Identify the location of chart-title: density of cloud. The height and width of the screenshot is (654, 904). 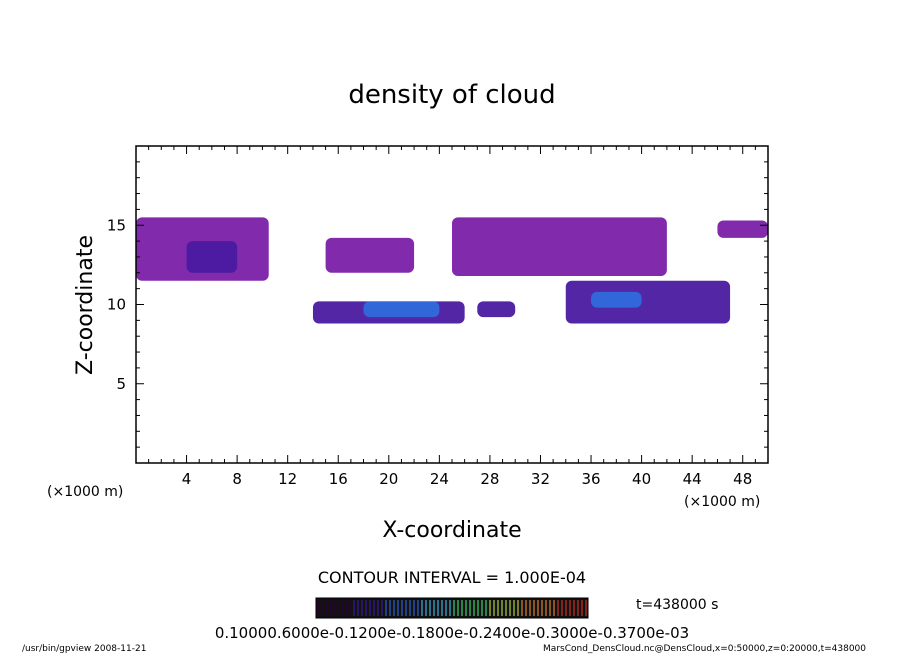
(451, 95).